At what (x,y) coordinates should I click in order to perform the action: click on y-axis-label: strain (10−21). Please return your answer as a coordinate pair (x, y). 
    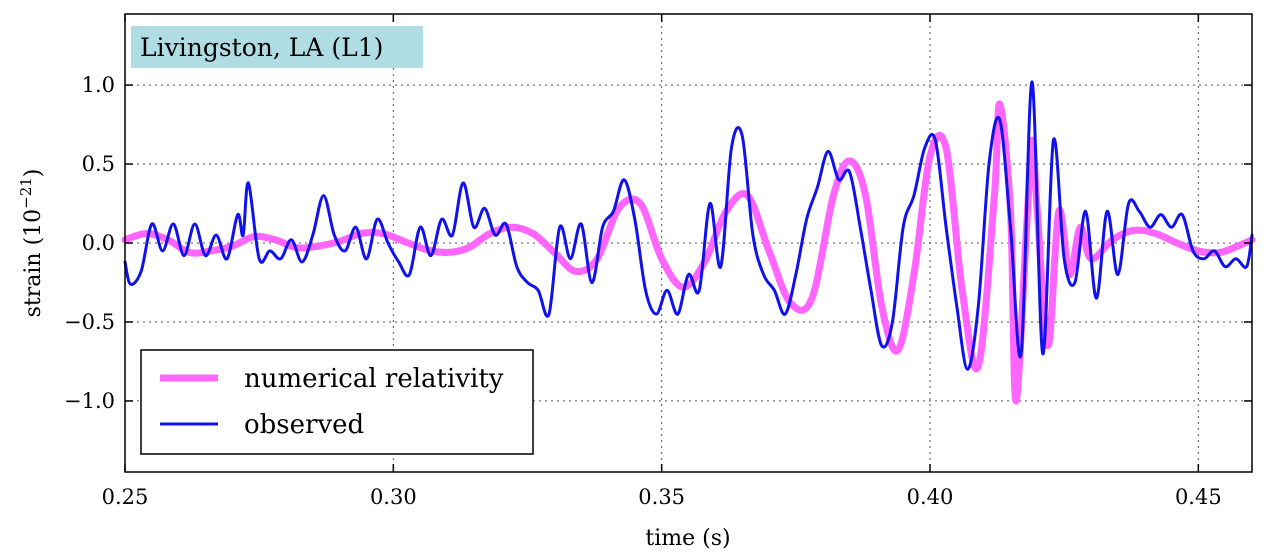
    Looking at the image, I should click on (31, 243).